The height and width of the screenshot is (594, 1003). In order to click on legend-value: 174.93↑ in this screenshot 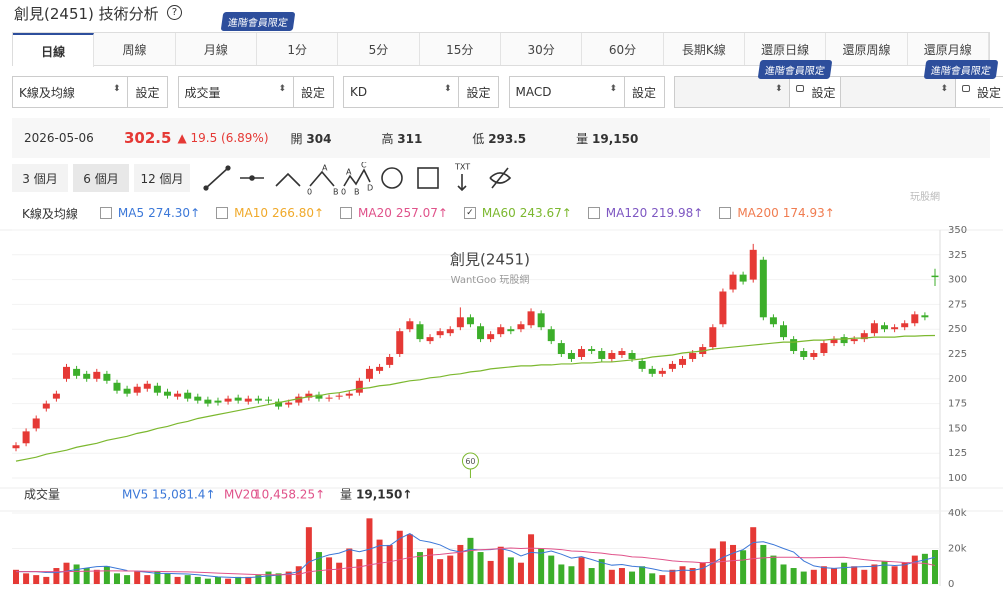, I will do `click(808, 213)`.